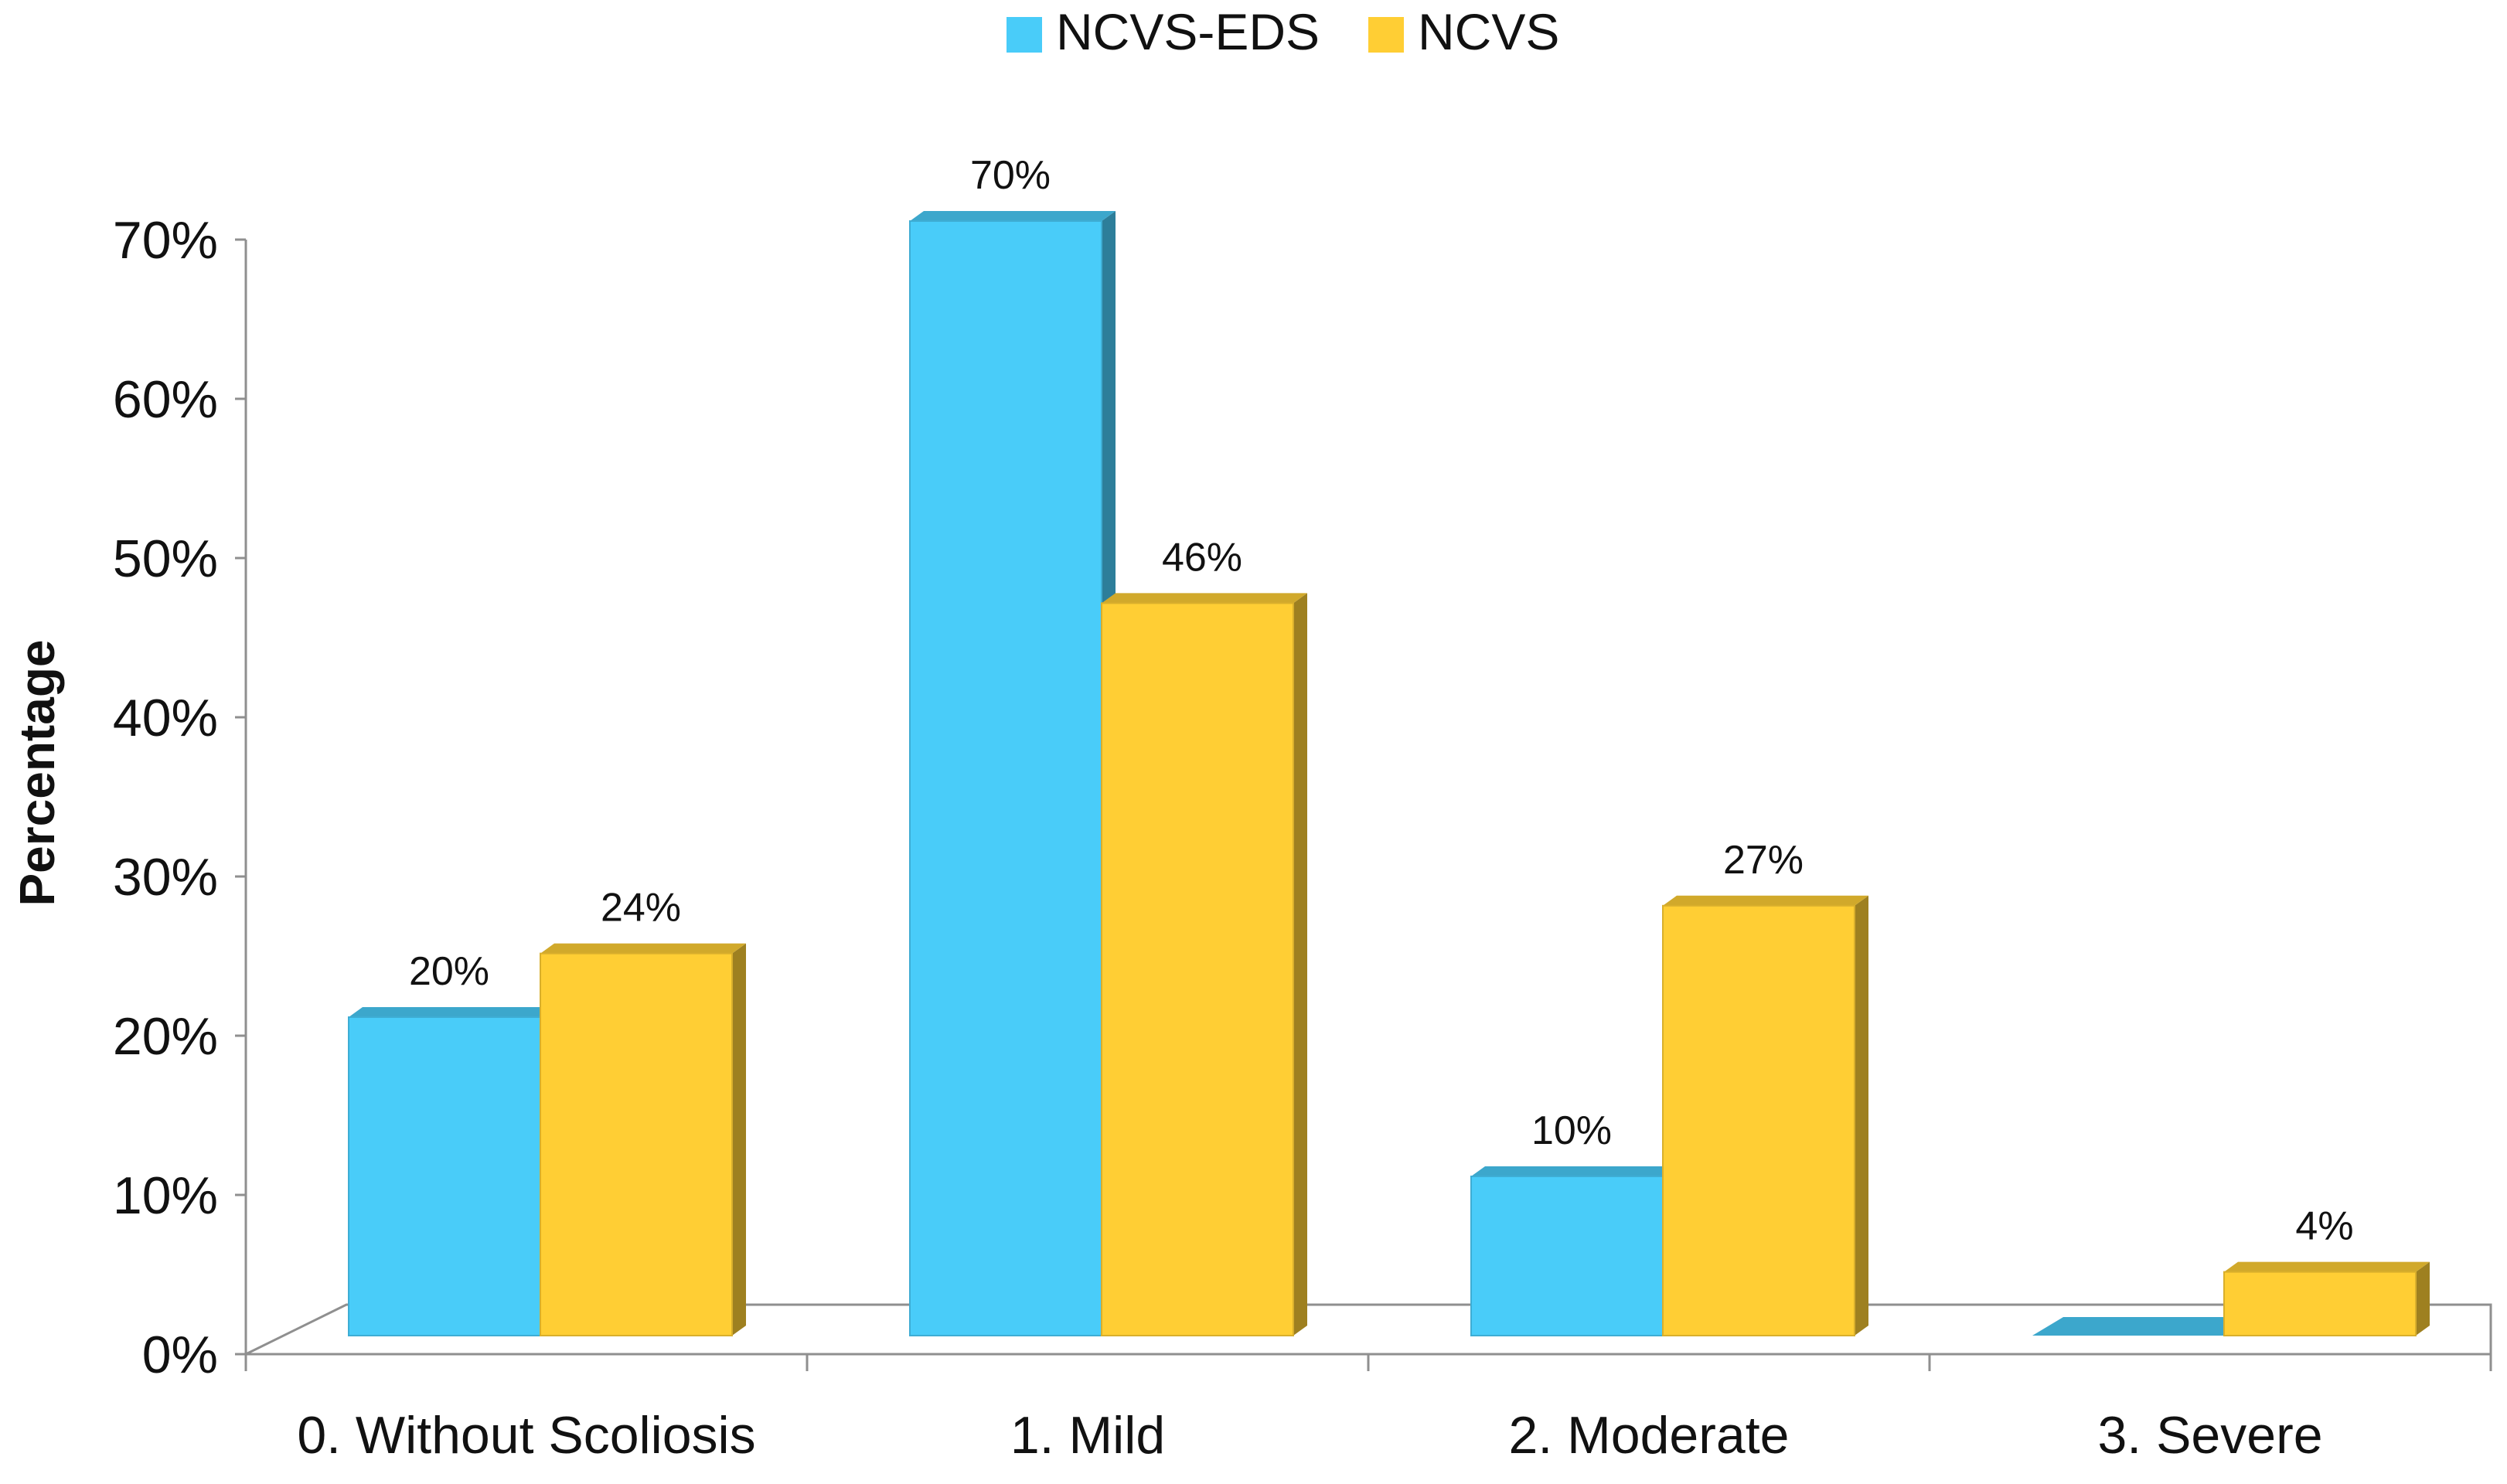 Image resolution: width=2507 pixels, height=1484 pixels. What do you see at coordinates (165, 1036) in the screenshot?
I see `y-tick-label: 20%` at bounding box center [165, 1036].